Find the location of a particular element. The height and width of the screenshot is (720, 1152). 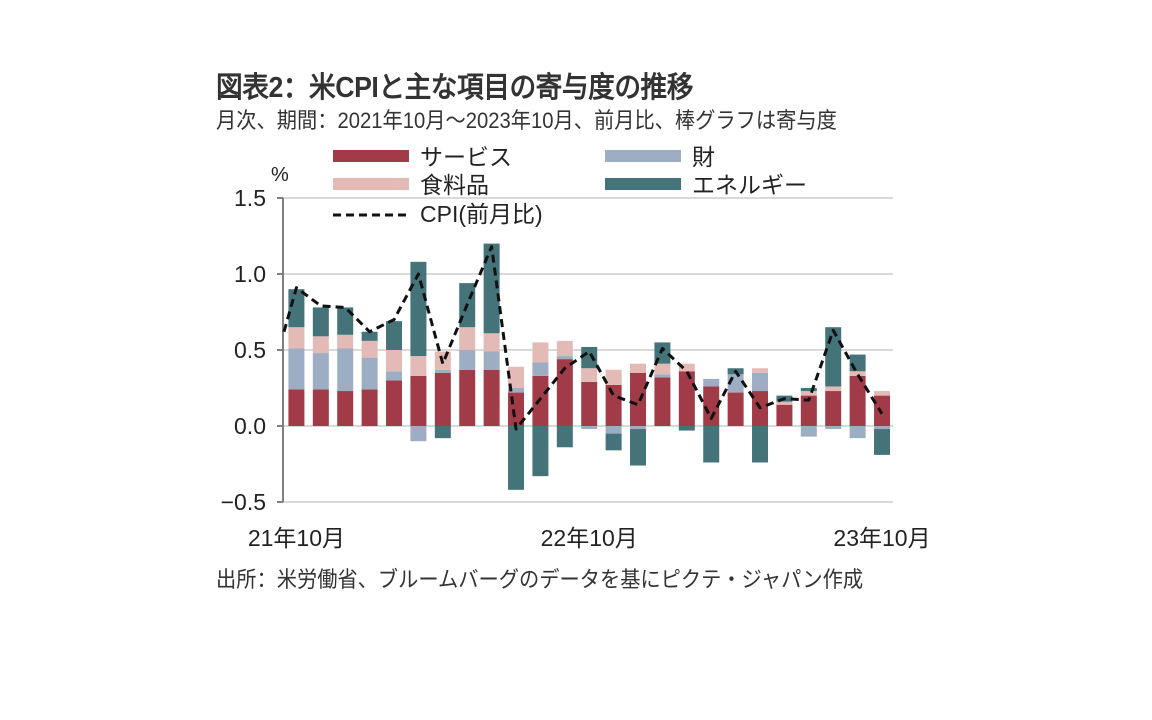

x-tick-label: 22年10月 is located at coordinates (589, 538).